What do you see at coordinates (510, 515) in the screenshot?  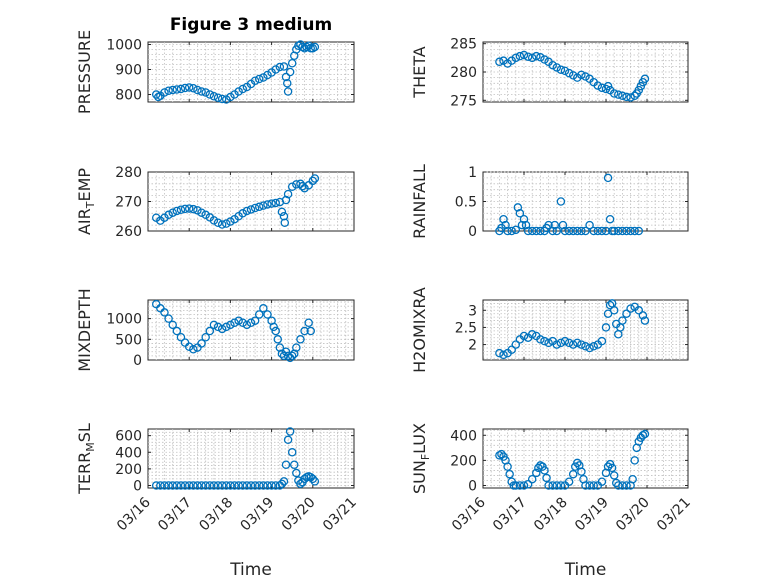 I see `sun-flux-xtick-label: 03/17` at bounding box center [510, 515].